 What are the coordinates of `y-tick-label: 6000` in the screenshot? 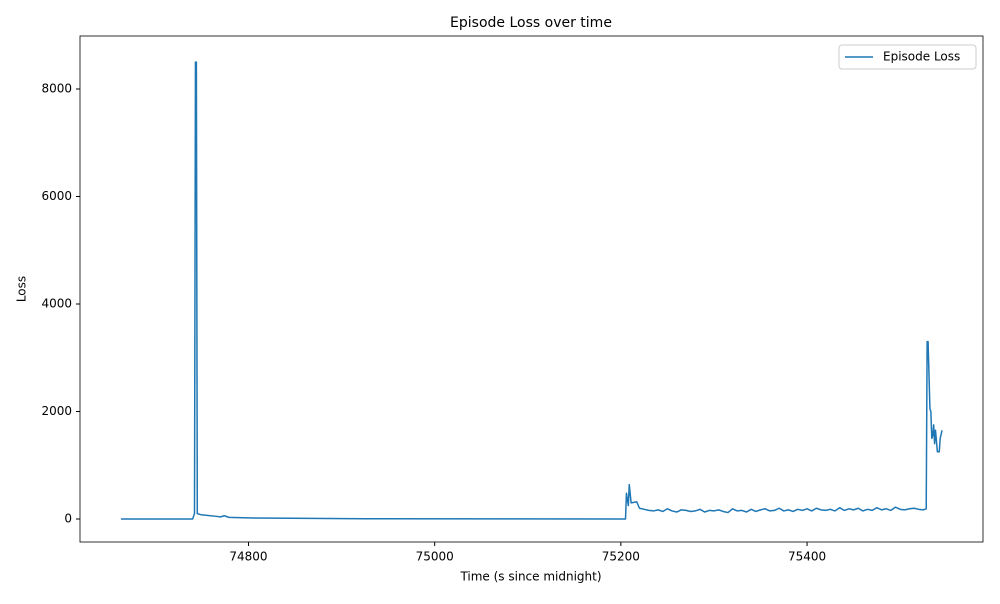 It's located at (56, 196).